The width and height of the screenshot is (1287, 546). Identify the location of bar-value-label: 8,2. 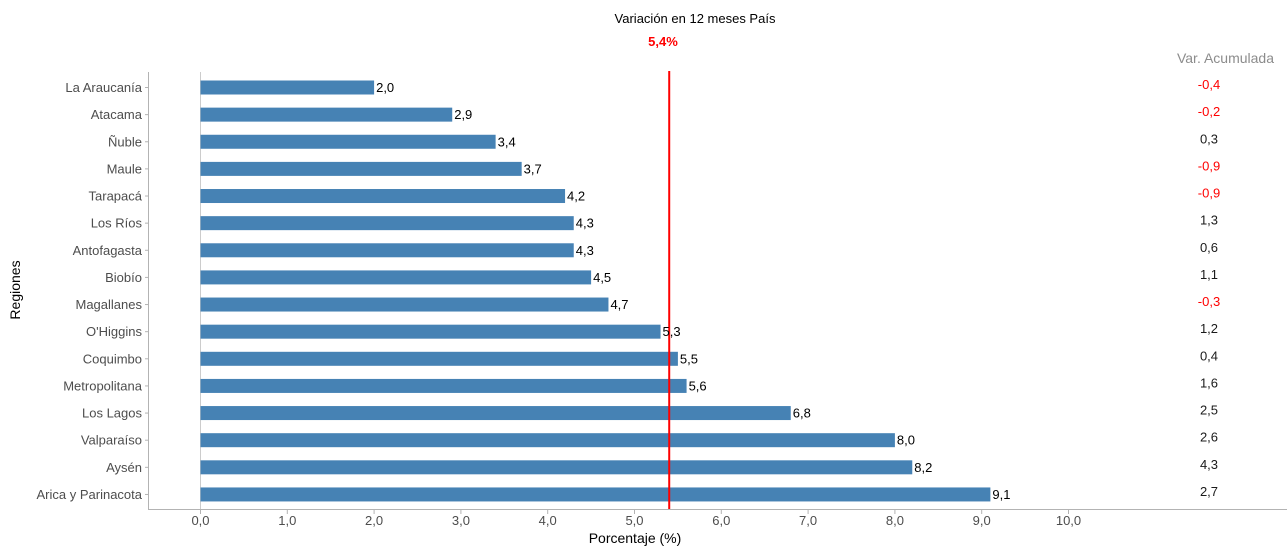
(923, 467).